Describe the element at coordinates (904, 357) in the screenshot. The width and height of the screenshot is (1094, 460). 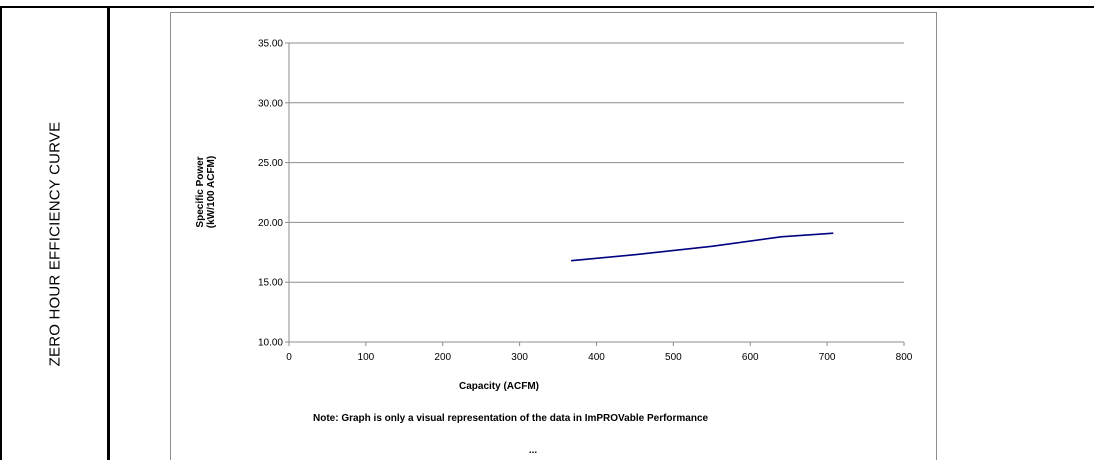
I see `x-tick-label-800: 800` at that location.